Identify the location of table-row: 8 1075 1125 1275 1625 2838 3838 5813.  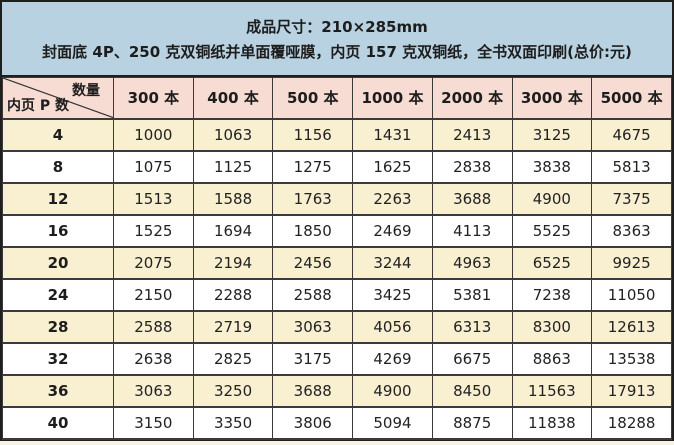
(337, 166).